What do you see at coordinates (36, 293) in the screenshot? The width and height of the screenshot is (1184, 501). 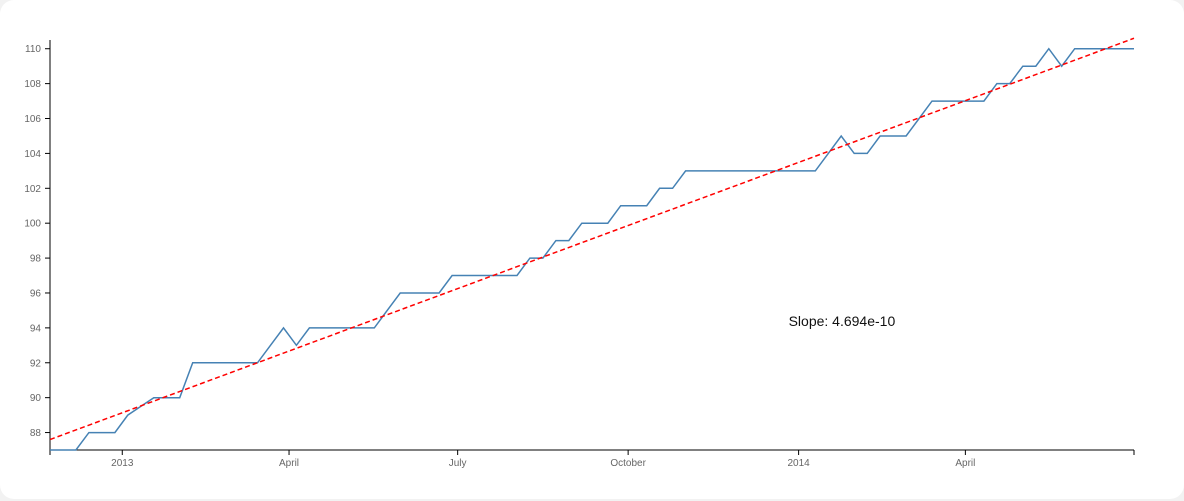 I see `y-tick-label: 96` at bounding box center [36, 293].